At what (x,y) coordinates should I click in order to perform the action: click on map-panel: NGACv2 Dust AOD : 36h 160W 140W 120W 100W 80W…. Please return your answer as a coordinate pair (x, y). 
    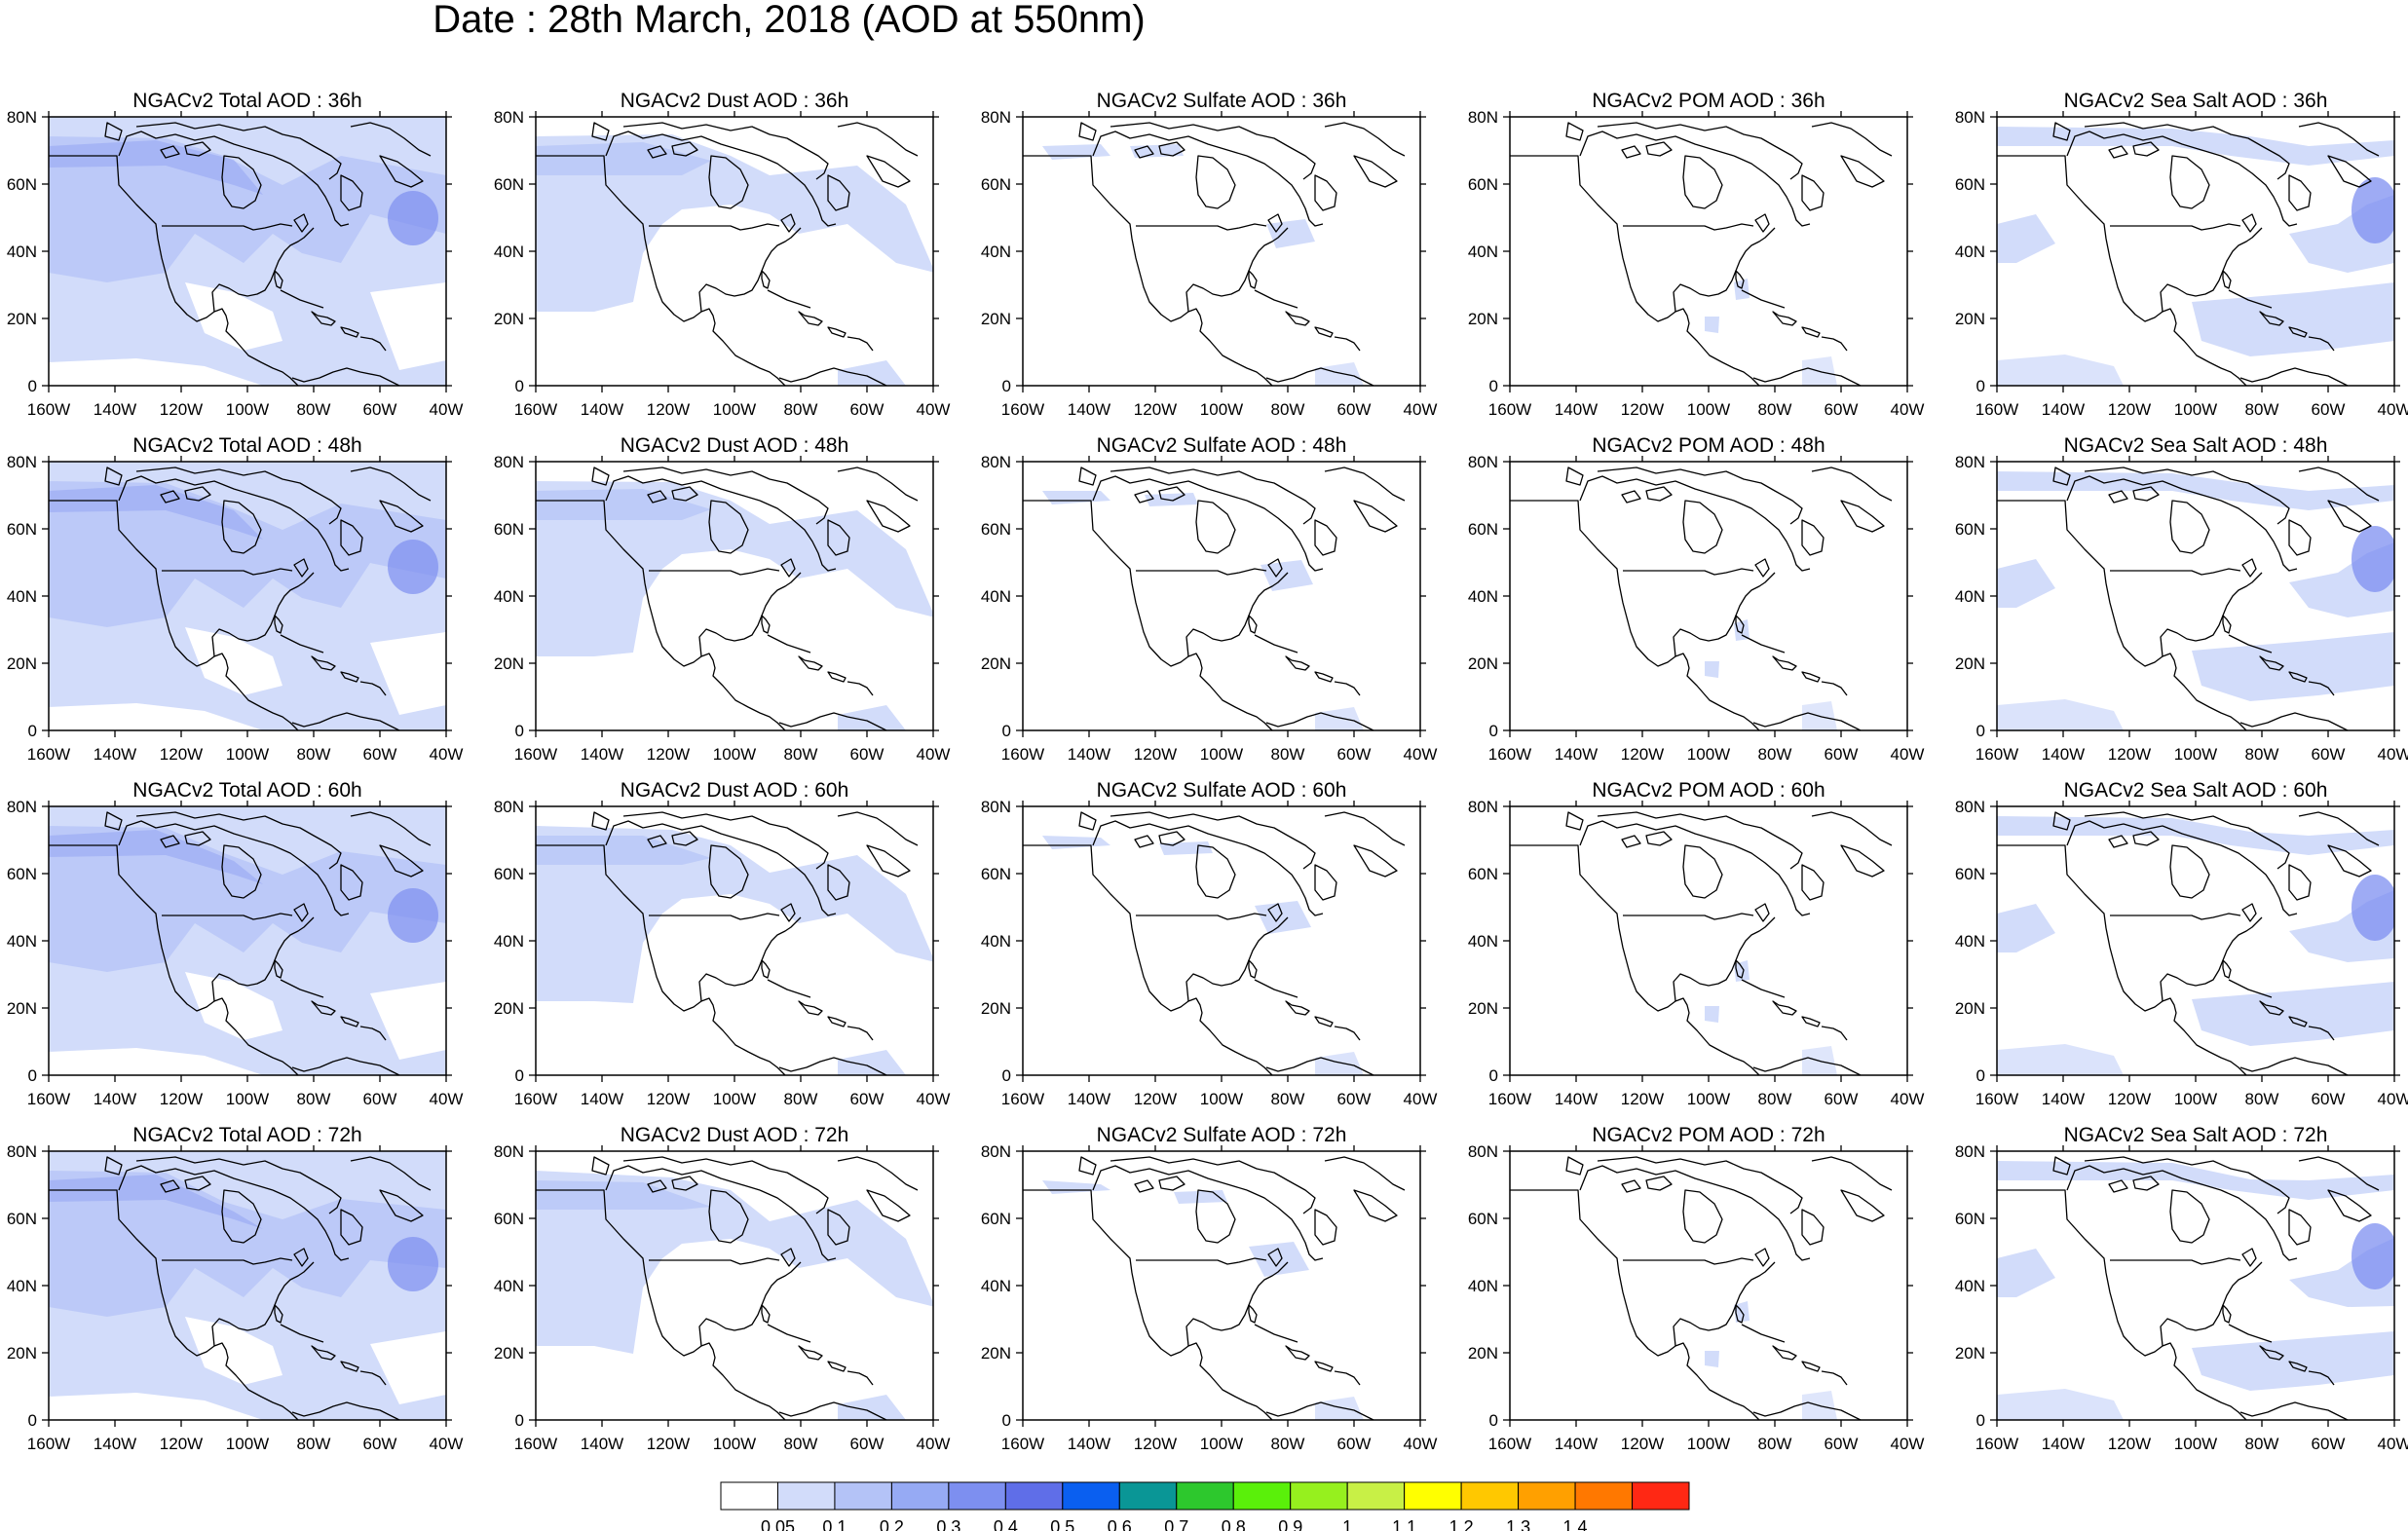
    Looking at the image, I should click on (722, 254).